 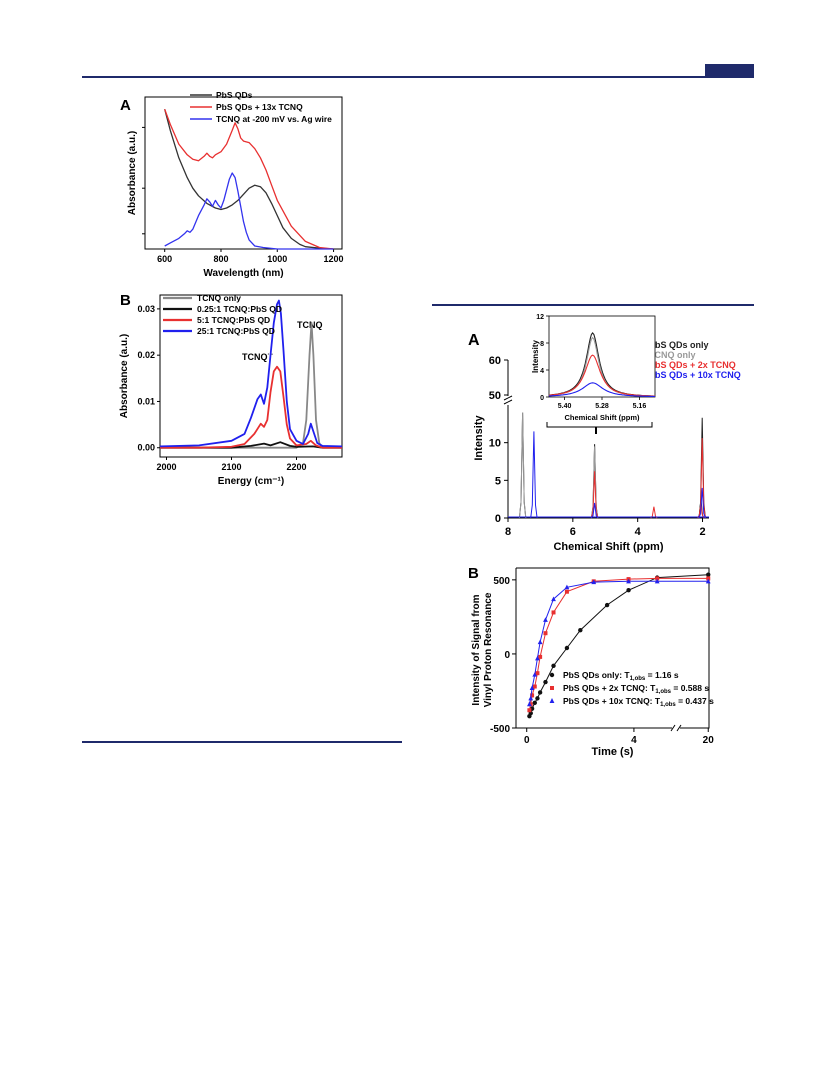 I want to click on y-axis-label: Intensity, so click(x=479, y=438).